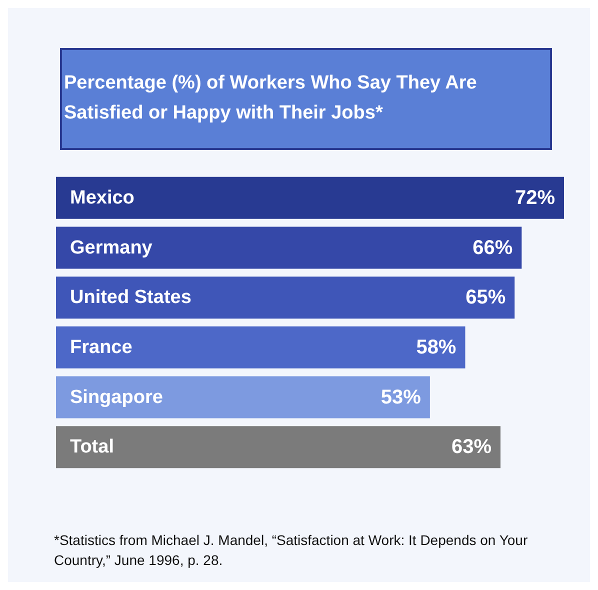 This screenshot has height=590, width=598. Describe the element at coordinates (486, 297) in the screenshot. I see `data-label: 65%` at that location.